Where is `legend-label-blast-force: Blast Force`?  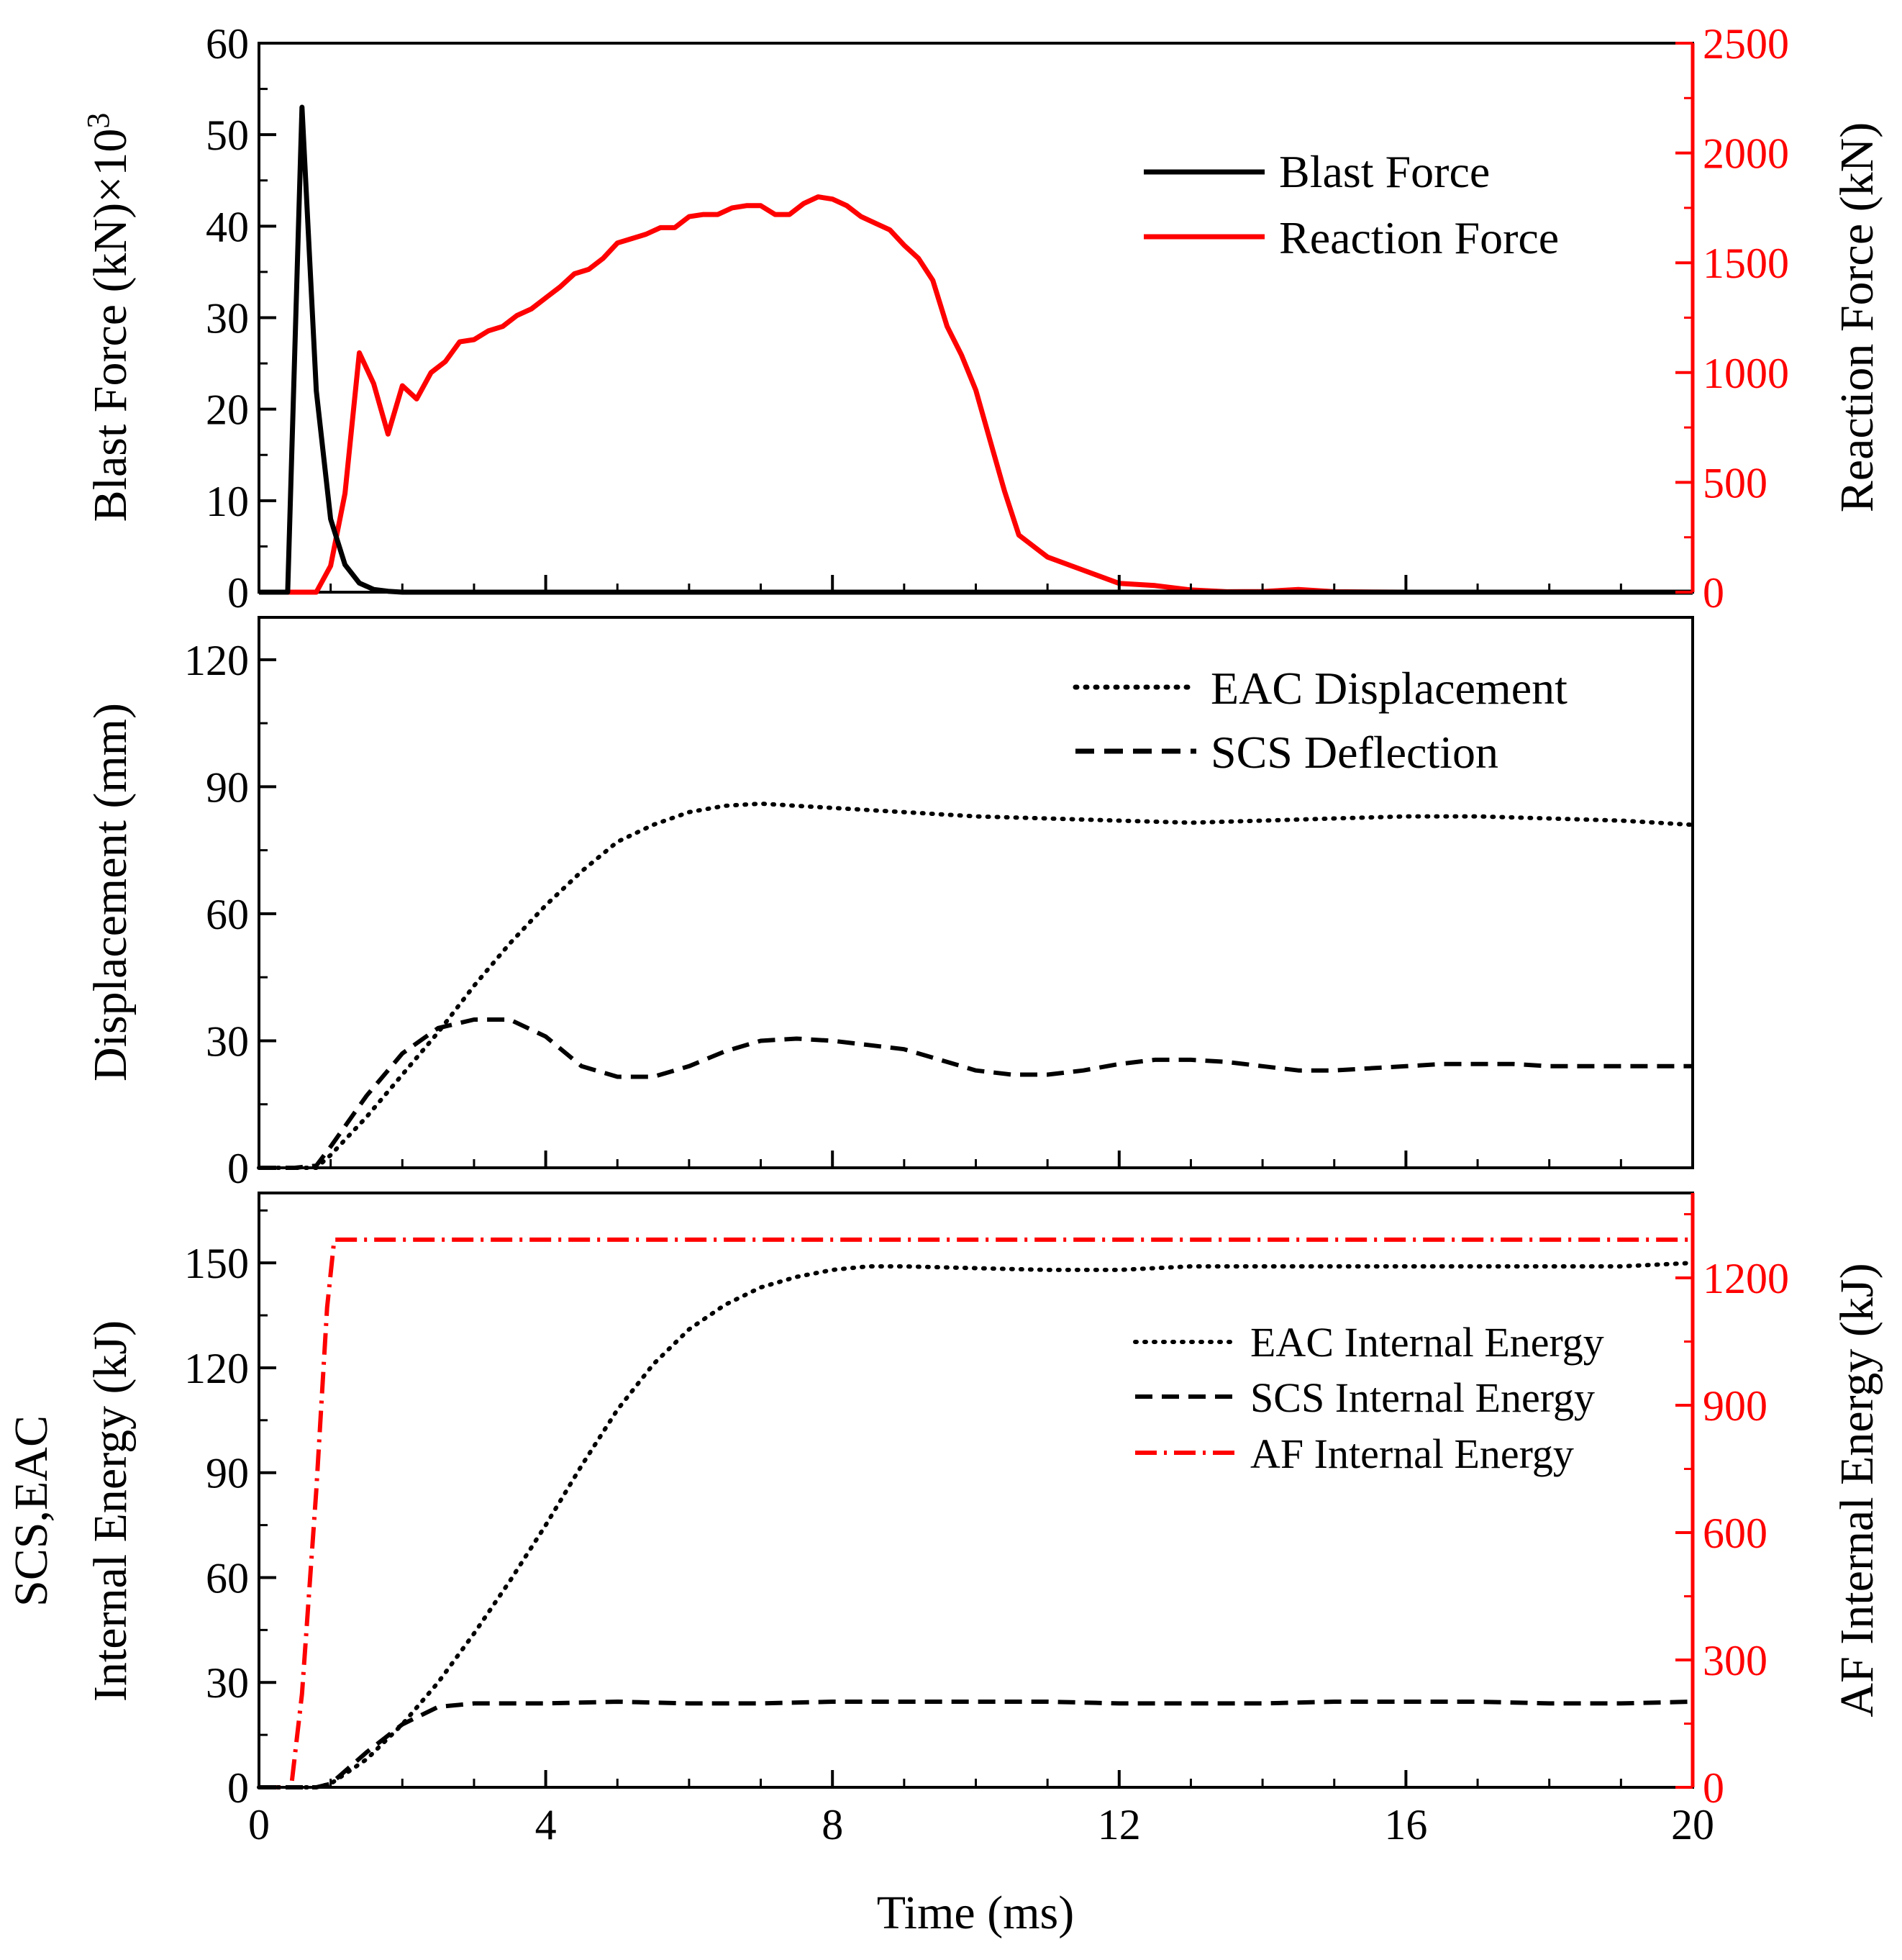
legend-label-blast-force: Blast Force is located at coordinates (1384, 171).